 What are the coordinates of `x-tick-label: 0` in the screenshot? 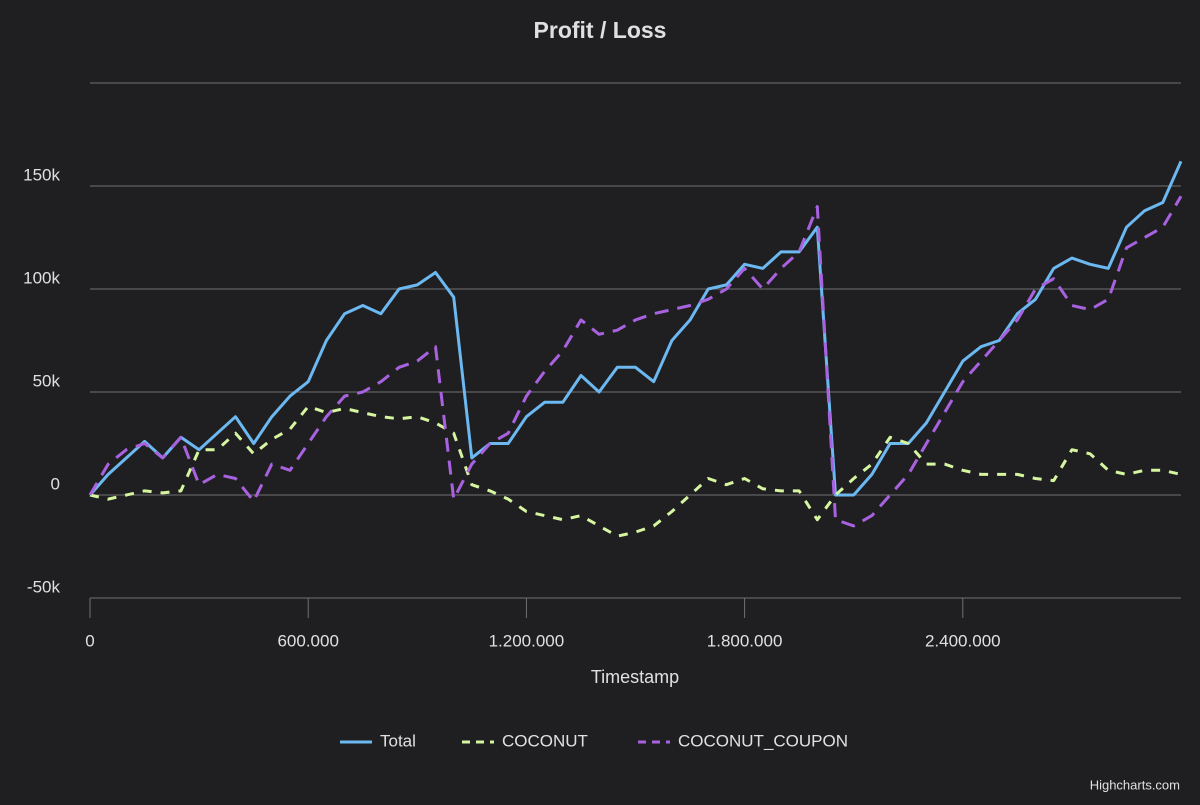 It's located at (89, 640).